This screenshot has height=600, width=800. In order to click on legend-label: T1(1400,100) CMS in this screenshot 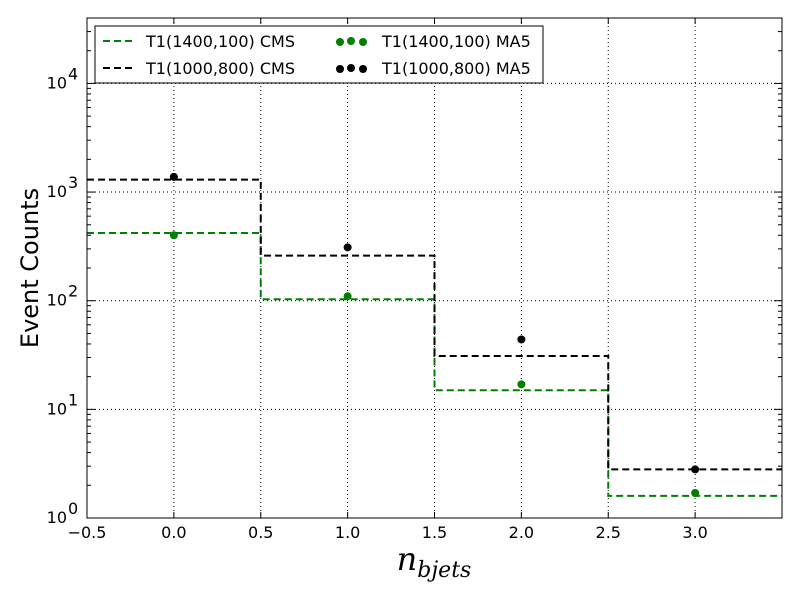, I will do `click(220, 41)`.